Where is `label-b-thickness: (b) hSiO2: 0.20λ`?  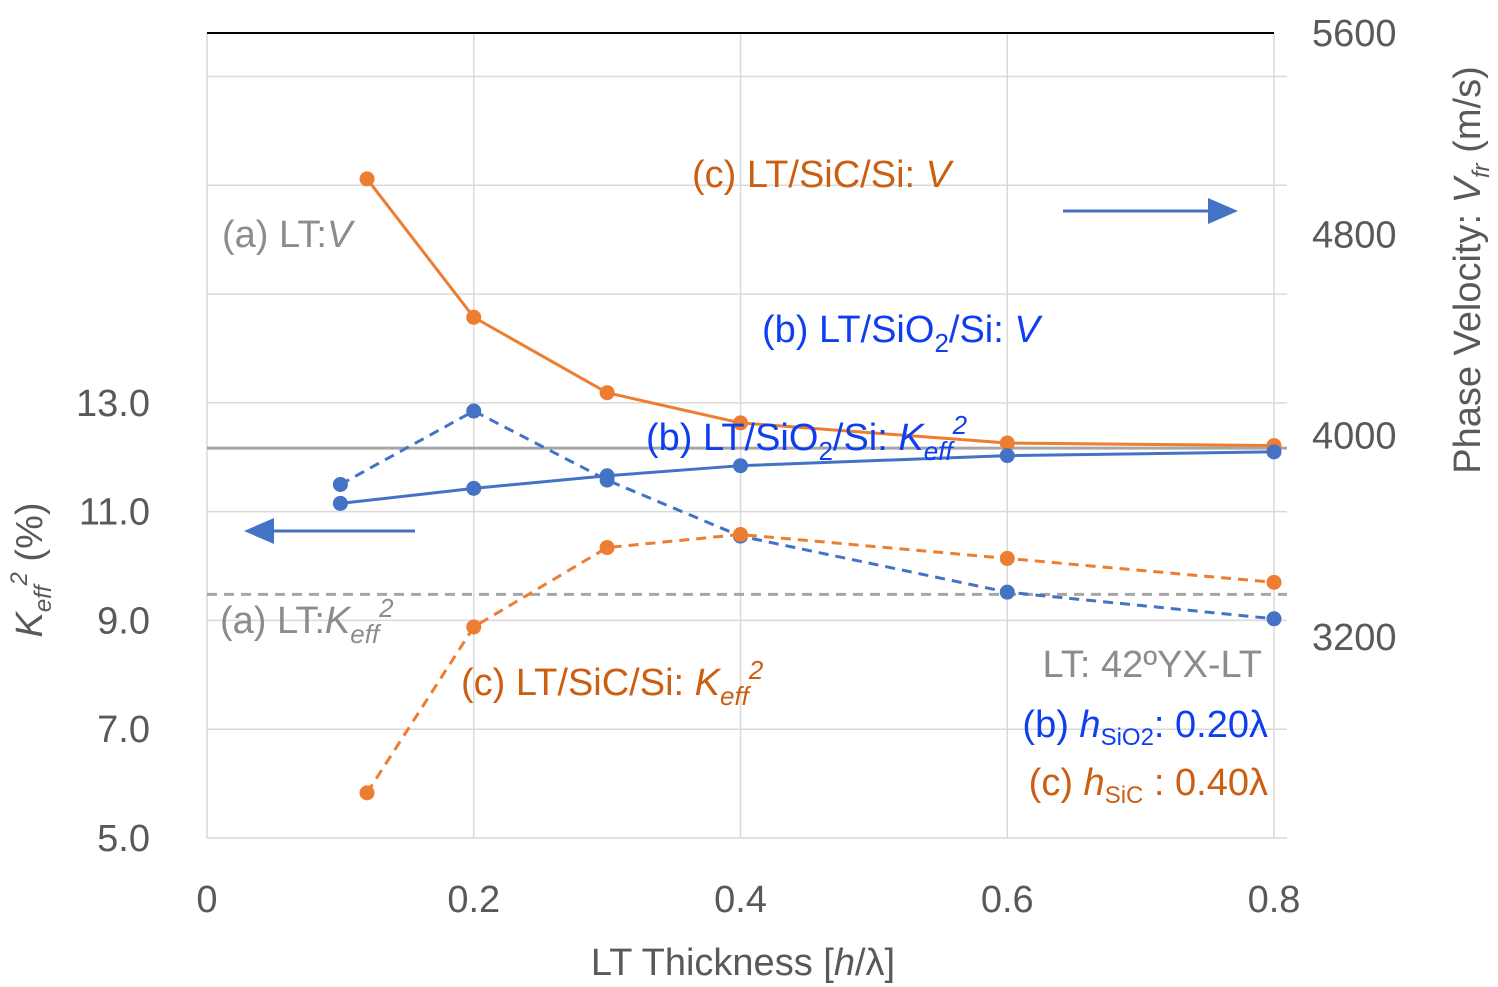 label-b-thickness: (b) hSiO2: 0.20λ is located at coordinates (1145, 727).